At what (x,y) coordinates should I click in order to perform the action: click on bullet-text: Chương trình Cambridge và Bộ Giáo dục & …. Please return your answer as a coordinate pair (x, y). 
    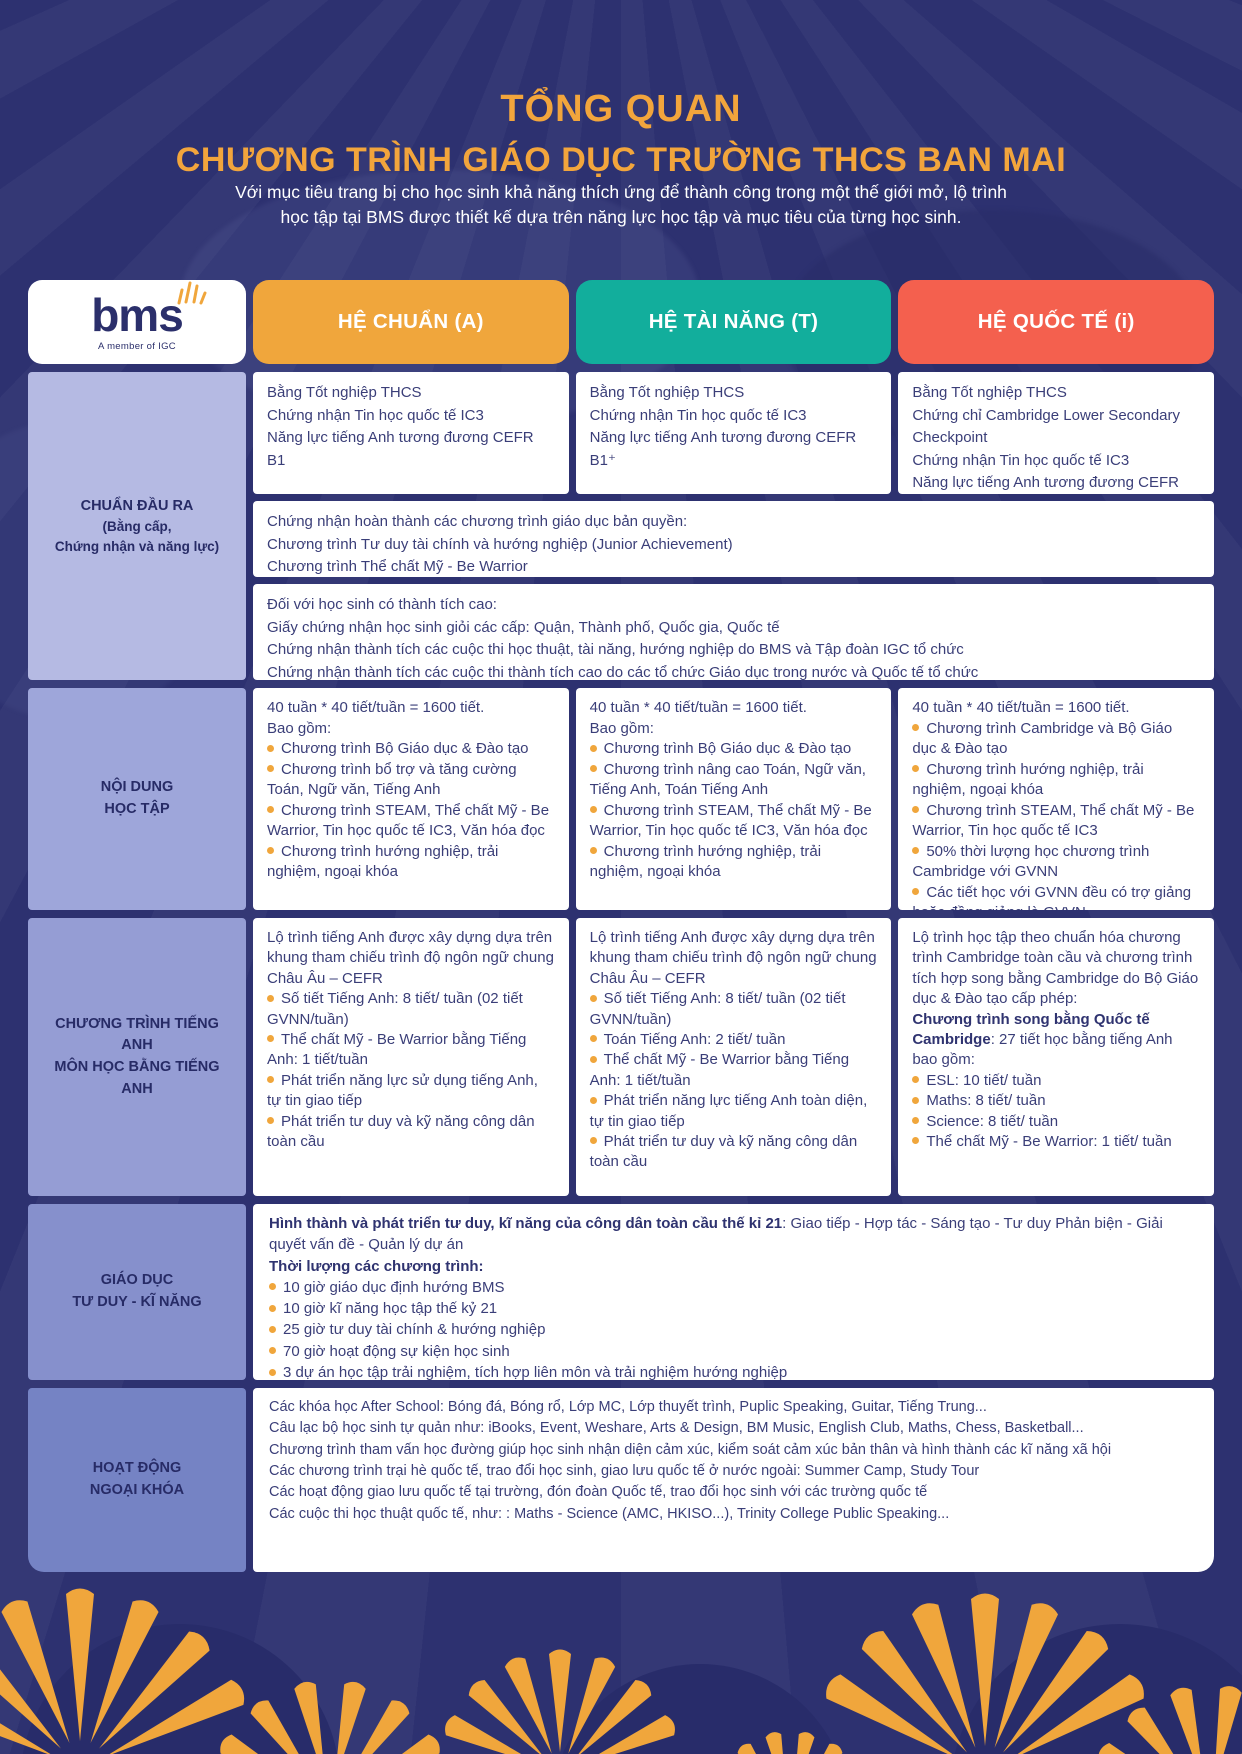
    Looking at the image, I should click on (1042, 738).